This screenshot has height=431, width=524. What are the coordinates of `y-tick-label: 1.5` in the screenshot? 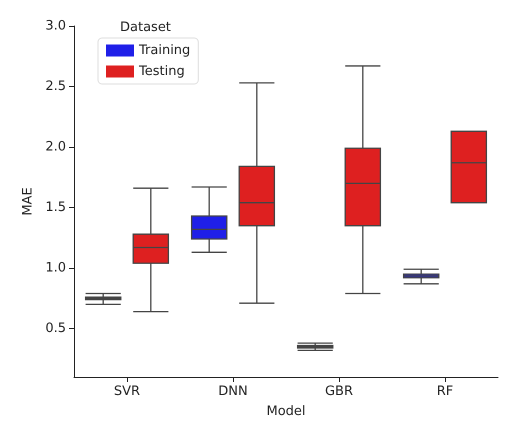 It's located at (55, 208).